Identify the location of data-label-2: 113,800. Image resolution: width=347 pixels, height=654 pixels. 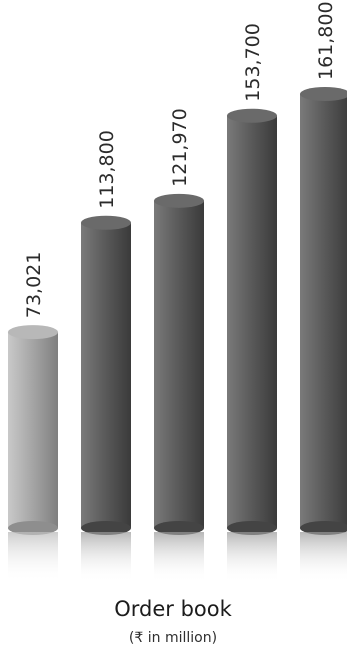
(107, 169).